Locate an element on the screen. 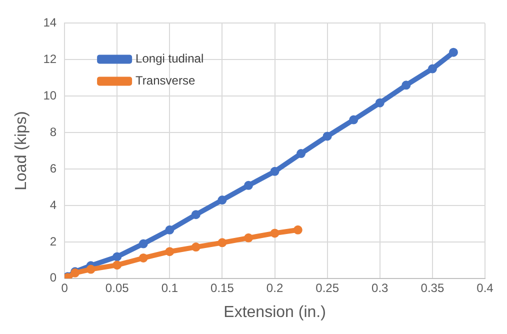 The width and height of the screenshot is (507, 334). legend-label: Longi tudinal is located at coordinates (170, 59).